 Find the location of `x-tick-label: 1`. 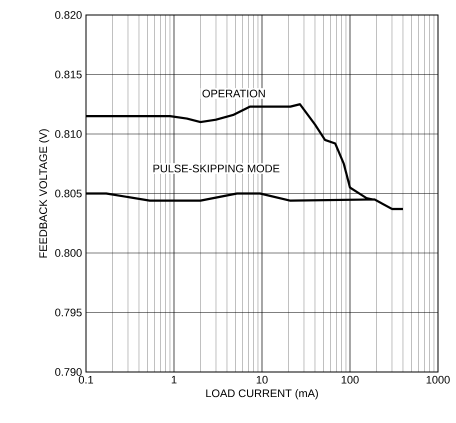

x-tick-label: 1 is located at coordinates (174, 380).